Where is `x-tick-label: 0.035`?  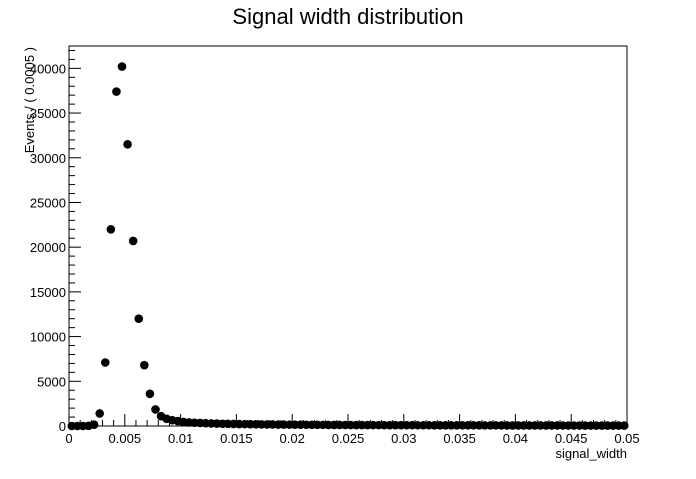 x-tick-label: 0.035 is located at coordinates (459, 438).